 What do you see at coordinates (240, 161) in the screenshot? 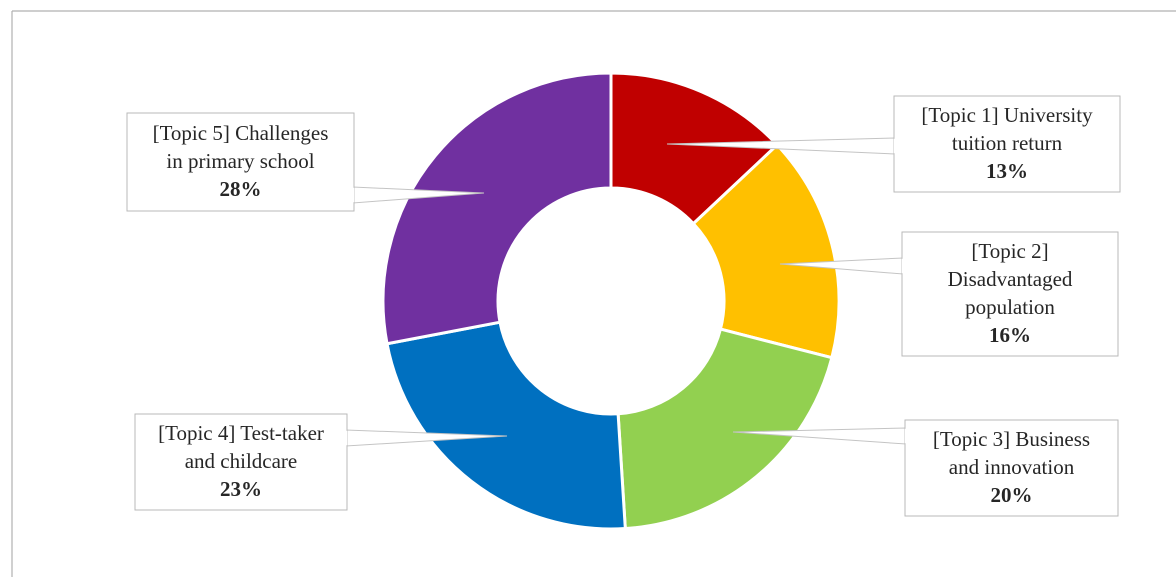
I see `category-label-topic-5-line-2: in primary school` at bounding box center [240, 161].